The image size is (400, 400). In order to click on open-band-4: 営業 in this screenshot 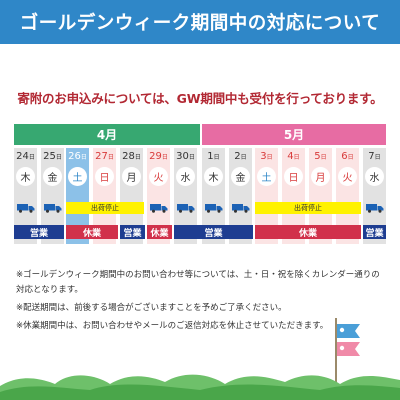, I will do `click(374, 232)`.